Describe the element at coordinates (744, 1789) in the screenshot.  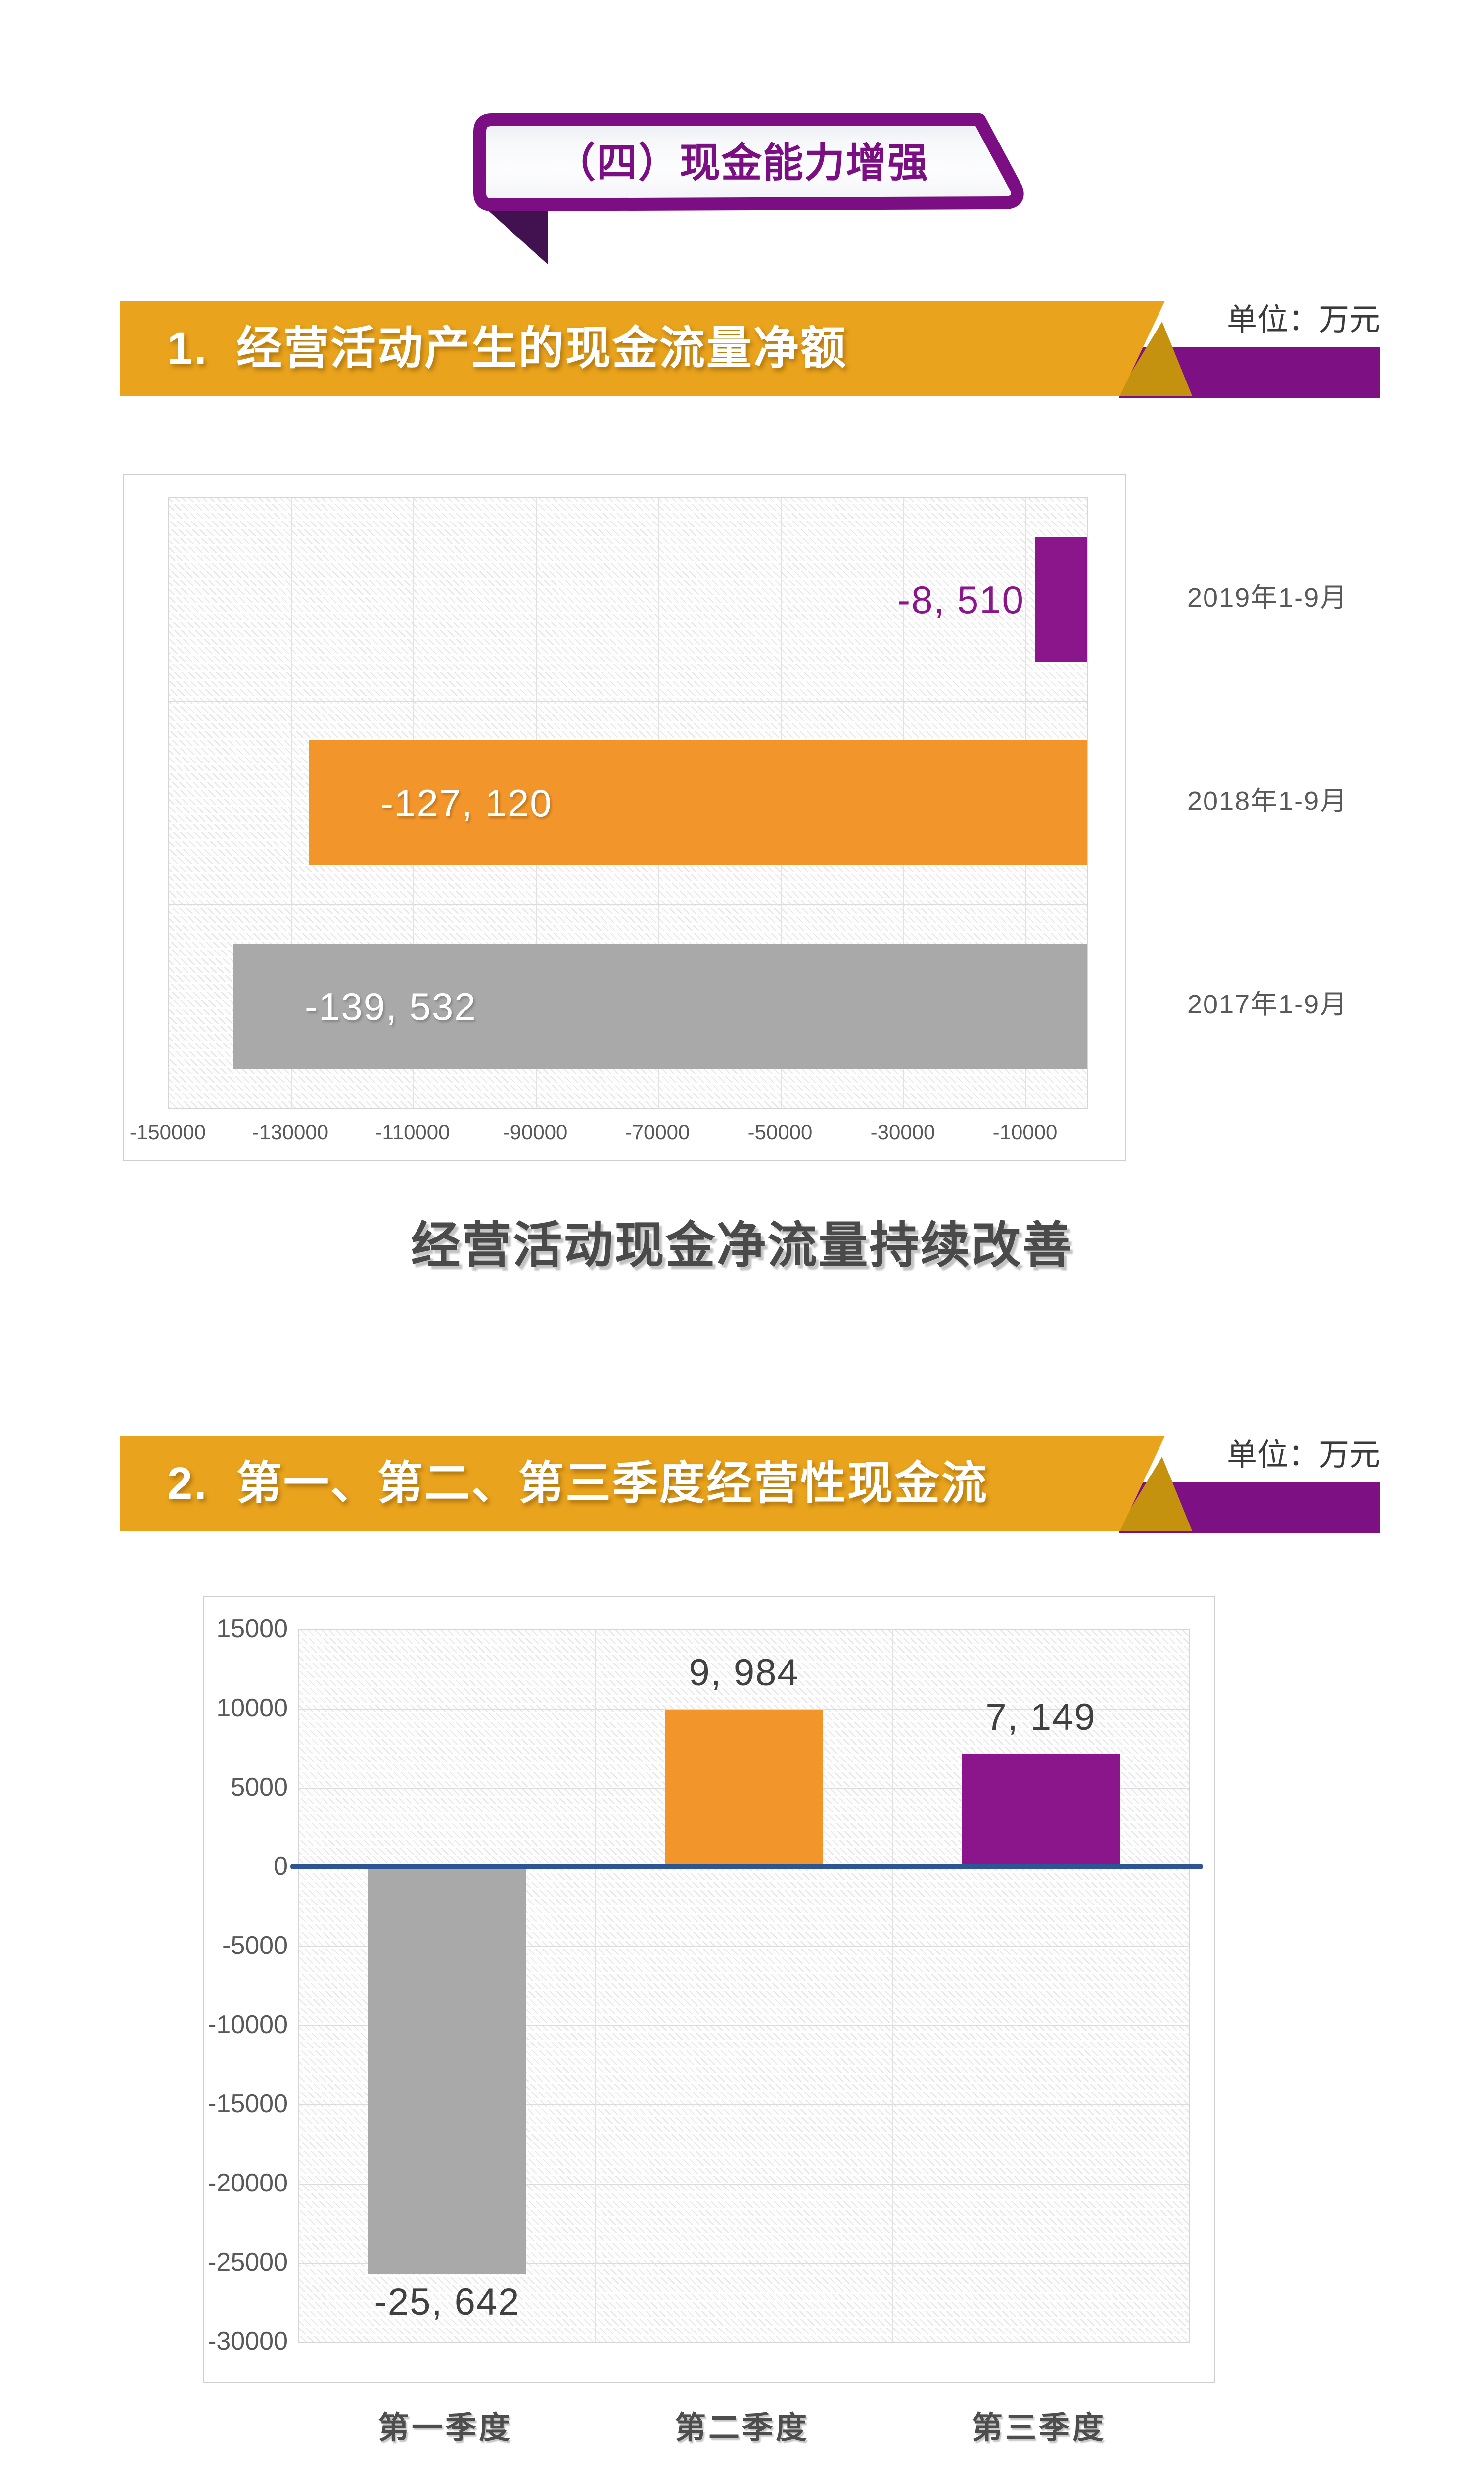
I see `chart2-bar-第二季度` at that location.